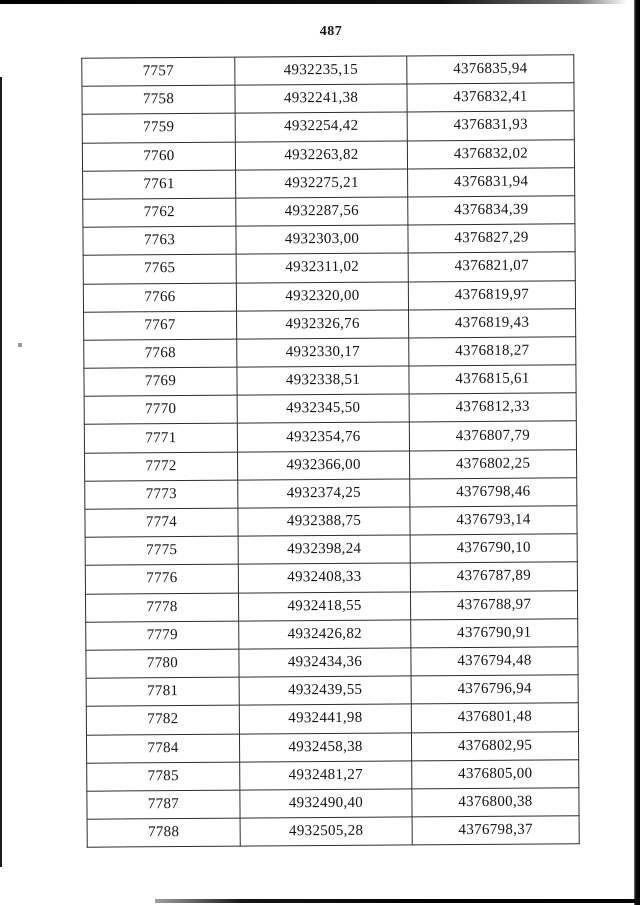  I want to click on table-row: 7772 4932366,00 4376802,25, so click(330, 465).